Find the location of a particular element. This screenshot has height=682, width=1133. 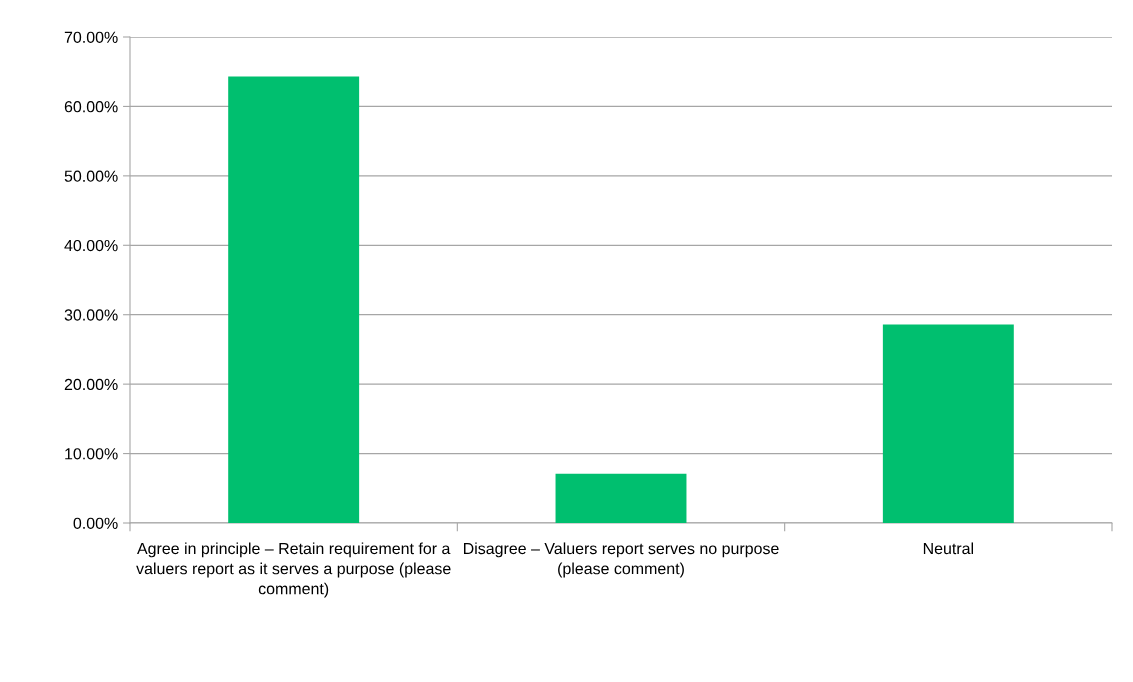

y-tick-label: 50.00% is located at coordinates (91, 176).